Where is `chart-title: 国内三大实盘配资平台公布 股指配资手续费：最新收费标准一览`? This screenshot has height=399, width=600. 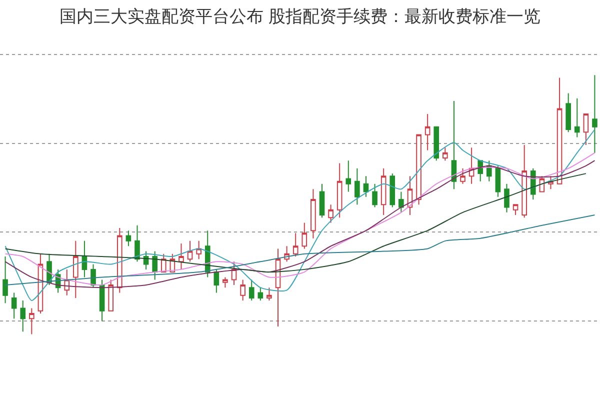 chart-title: 国内三大实盘配资平台公布 股指配资手续费：最新收费标准一览 is located at coordinates (300, 16).